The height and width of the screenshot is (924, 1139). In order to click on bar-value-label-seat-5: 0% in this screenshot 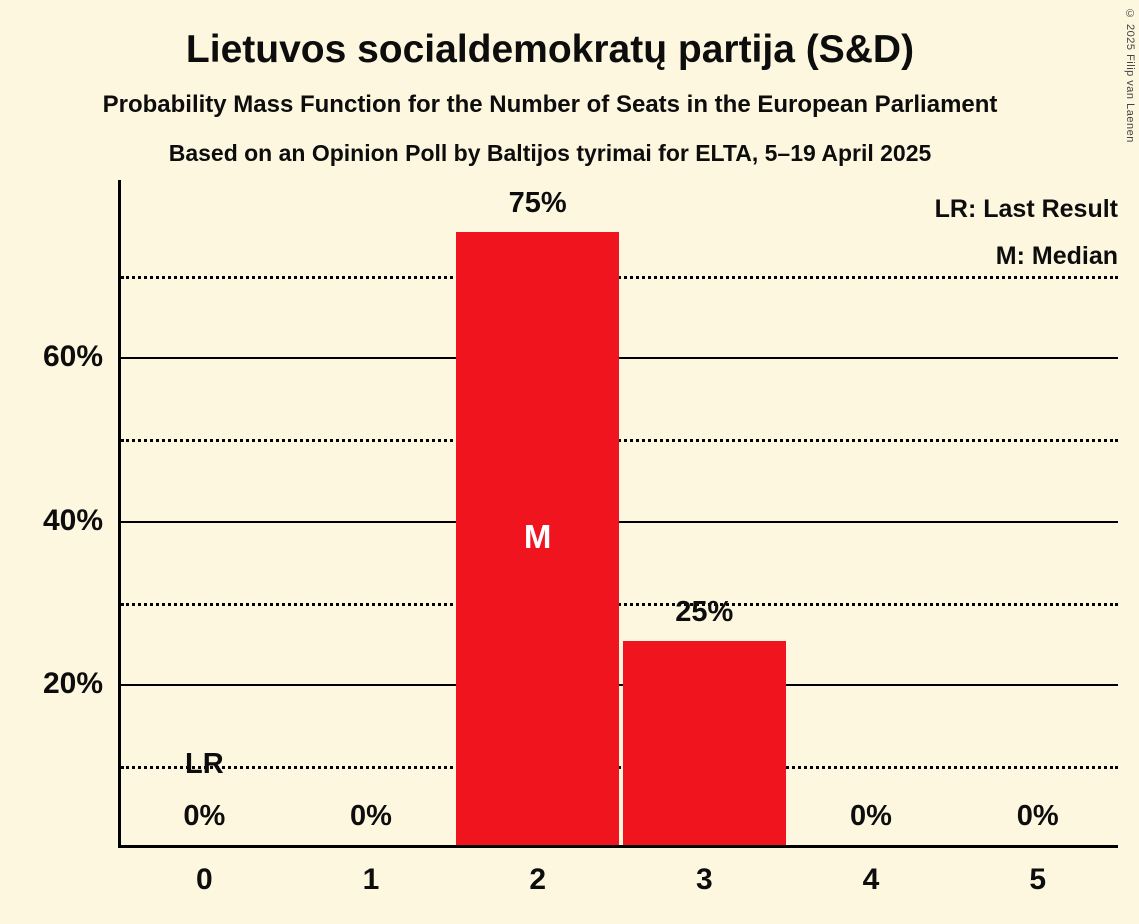, I will do `click(1037, 816)`.